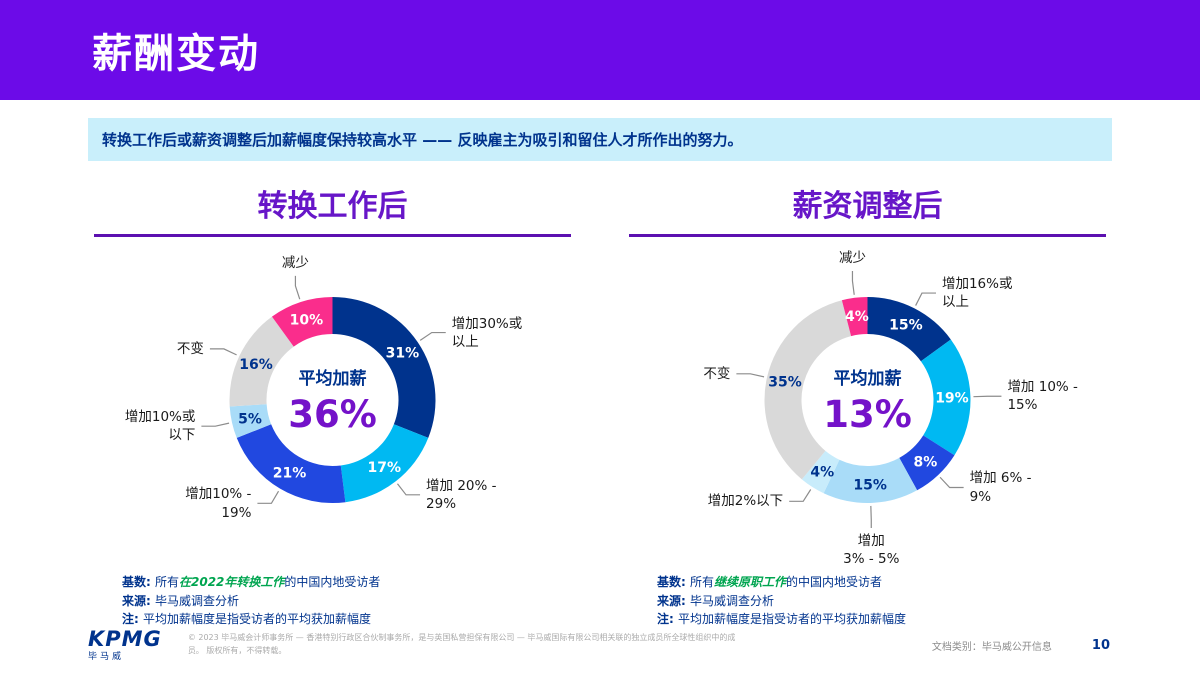 This screenshot has width=1200, height=675. Describe the element at coordinates (952, 398) in the screenshot. I see `segment-percent: 19%` at that location.